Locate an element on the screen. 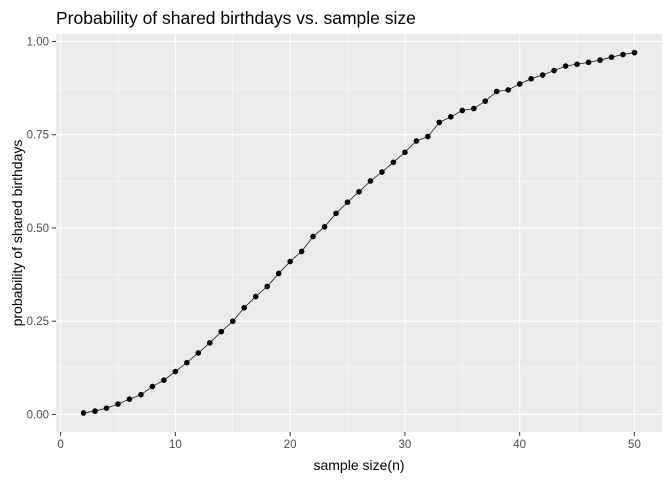 The width and height of the screenshot is (672, 480). x-tick-label: 40 is located at coordinates (519, 445).